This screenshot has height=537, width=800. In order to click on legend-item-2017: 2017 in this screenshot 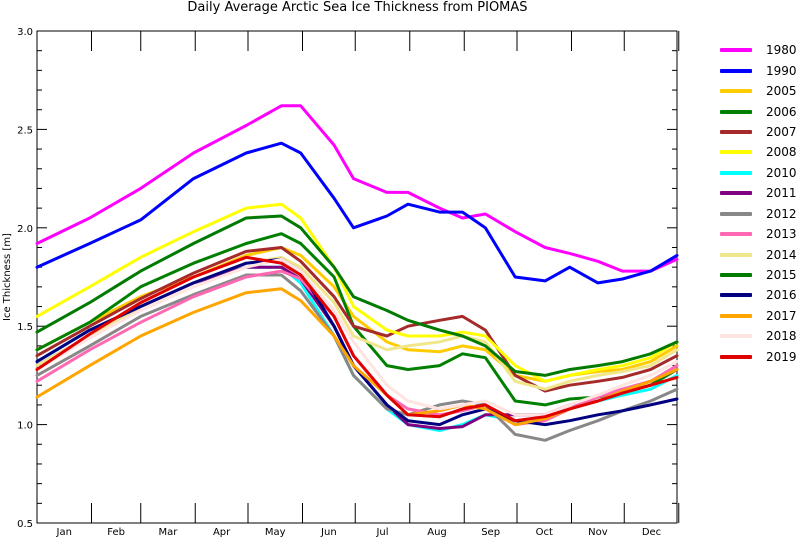, I will do `click(760, 316)`.